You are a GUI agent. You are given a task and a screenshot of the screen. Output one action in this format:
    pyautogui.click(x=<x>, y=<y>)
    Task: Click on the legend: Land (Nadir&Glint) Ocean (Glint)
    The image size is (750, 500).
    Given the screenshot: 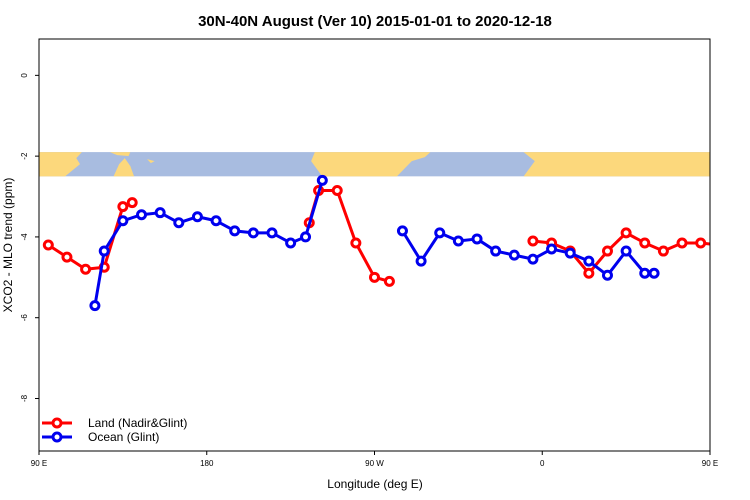 What is the action you would take?
    pyautogui.click(x=114, y=430)
    